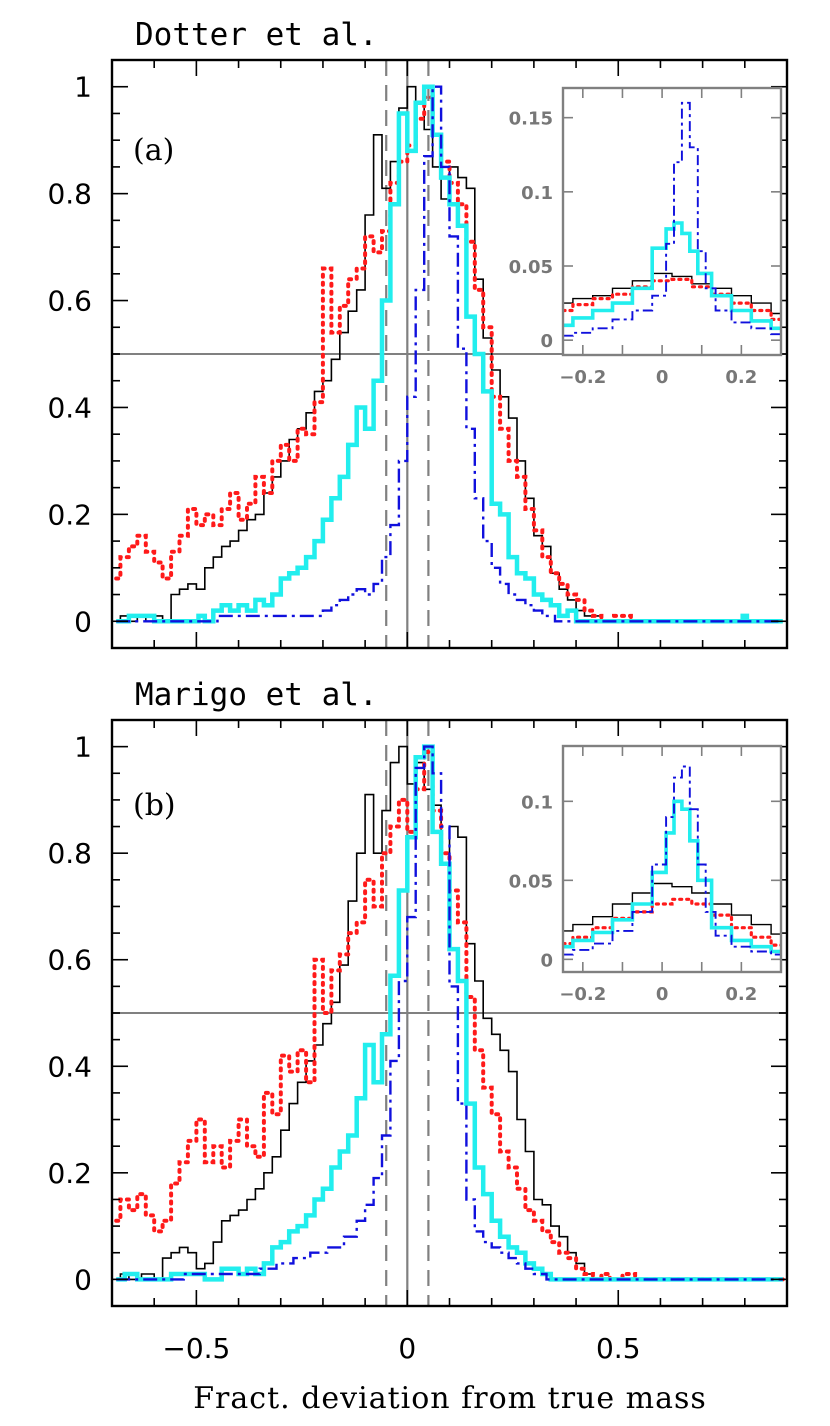  What do you see at coordinates (531, 119) in the screenshot?
I see `inset-y-tick-label: 0.15` at bounding box center [531, 119].